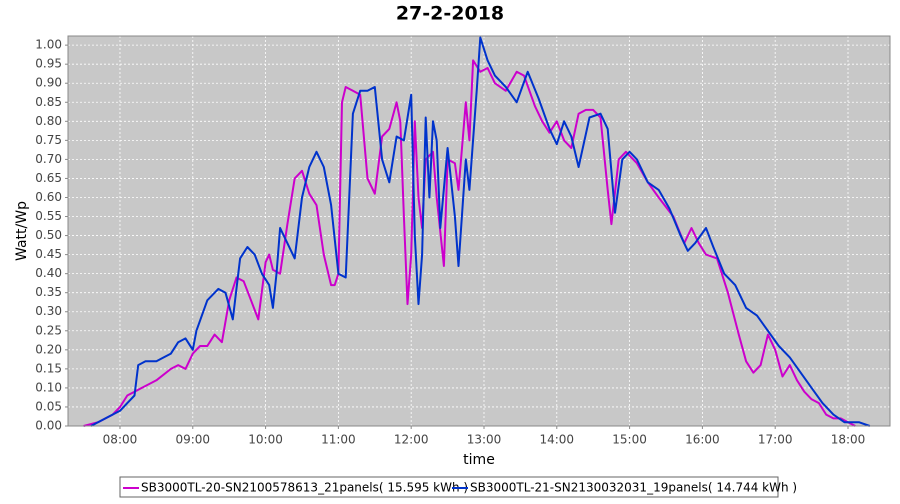 This screenshot has width=900, height=504. What do you see at coordinates (265, 440) in the screenshot?
I see `x-tick-label: 10:00` at bounding box center [265, 440].